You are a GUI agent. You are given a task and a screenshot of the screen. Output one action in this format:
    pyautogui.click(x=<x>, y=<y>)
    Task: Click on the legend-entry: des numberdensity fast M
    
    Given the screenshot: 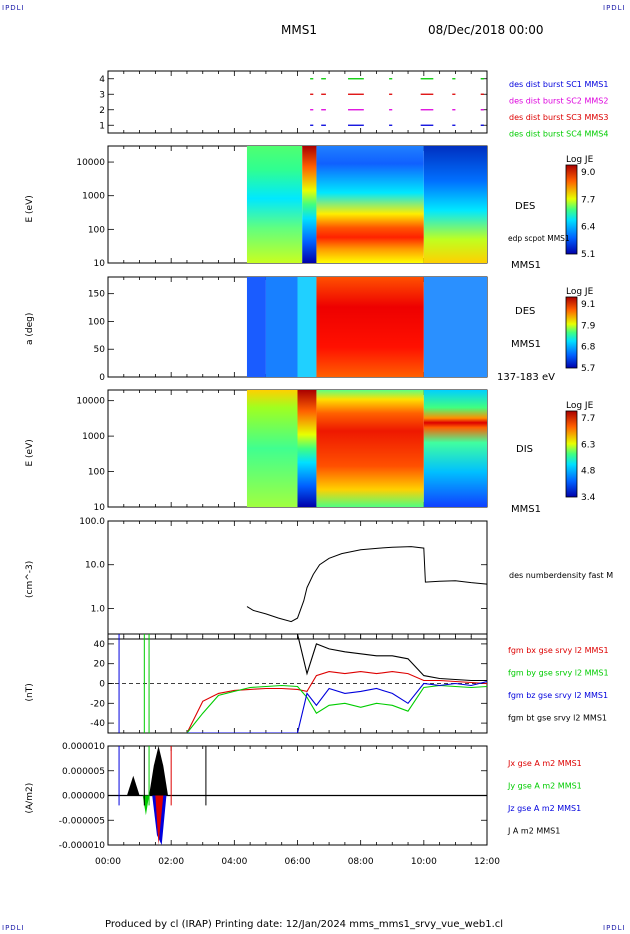 What is the action you would take?
    pyautogui.click(x=561, y=575)
    